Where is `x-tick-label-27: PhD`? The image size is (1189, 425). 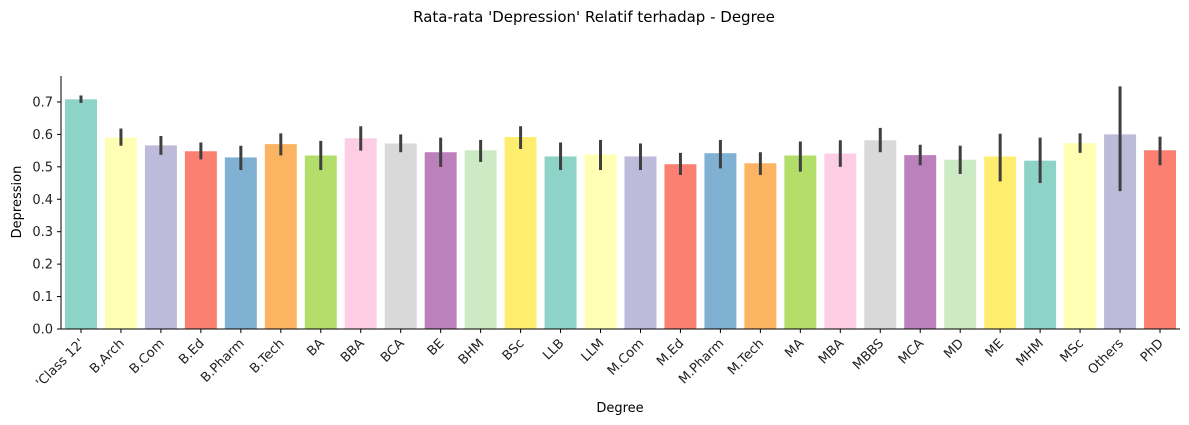 x-tick-label-27: PhD is located at coordinates (1152, 350).